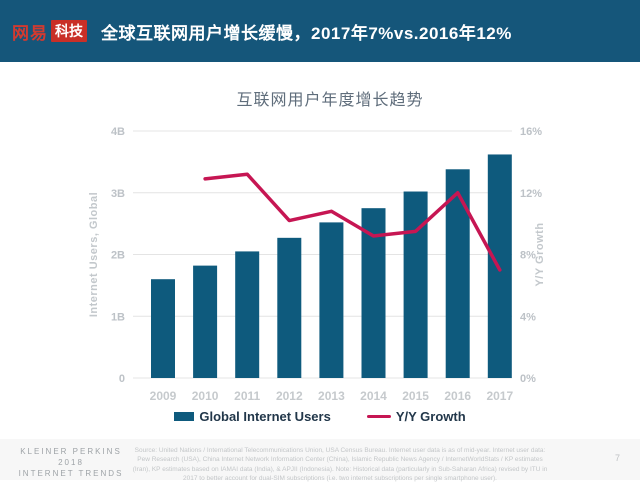 The image size is (640, 484). I want to click on right-axis-tick: 4%, so click(528, 317).